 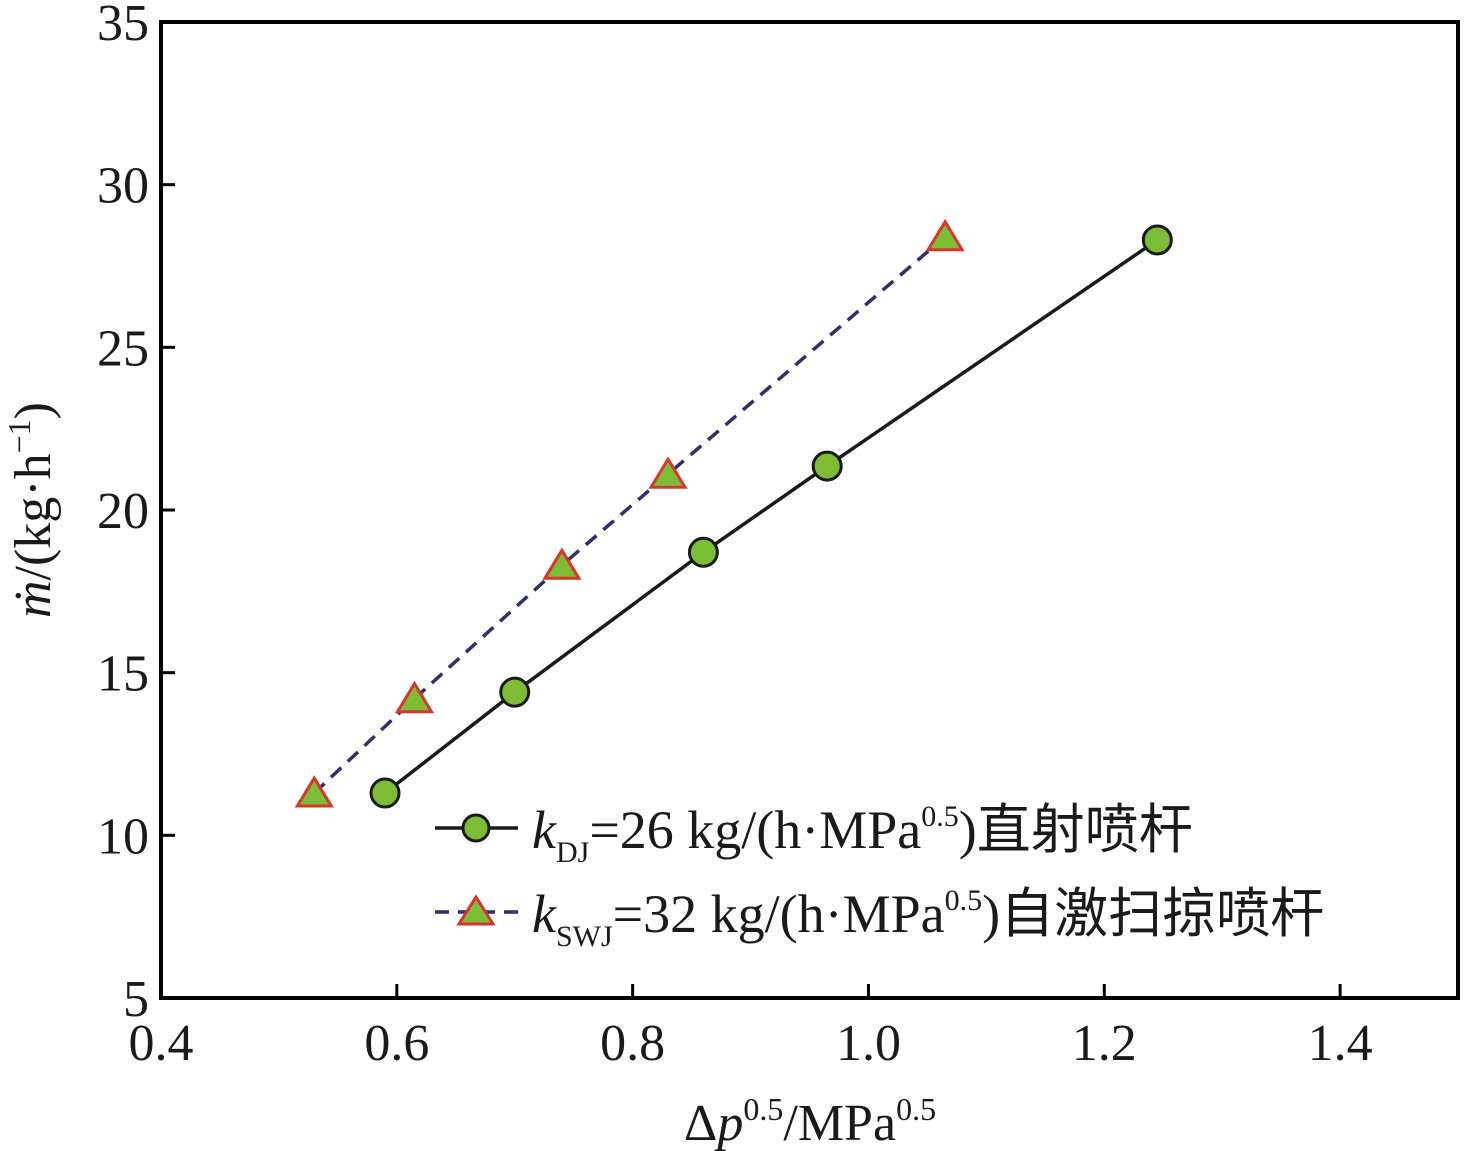 I want to click on x-label-delta: Δ, so click(x=700, y=1123).